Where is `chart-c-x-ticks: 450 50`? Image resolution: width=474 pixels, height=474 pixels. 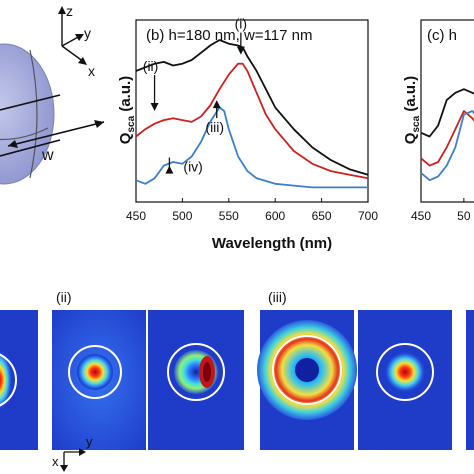
chart-c-x-ticks: 450 50 is located at coordinates (441, 210).